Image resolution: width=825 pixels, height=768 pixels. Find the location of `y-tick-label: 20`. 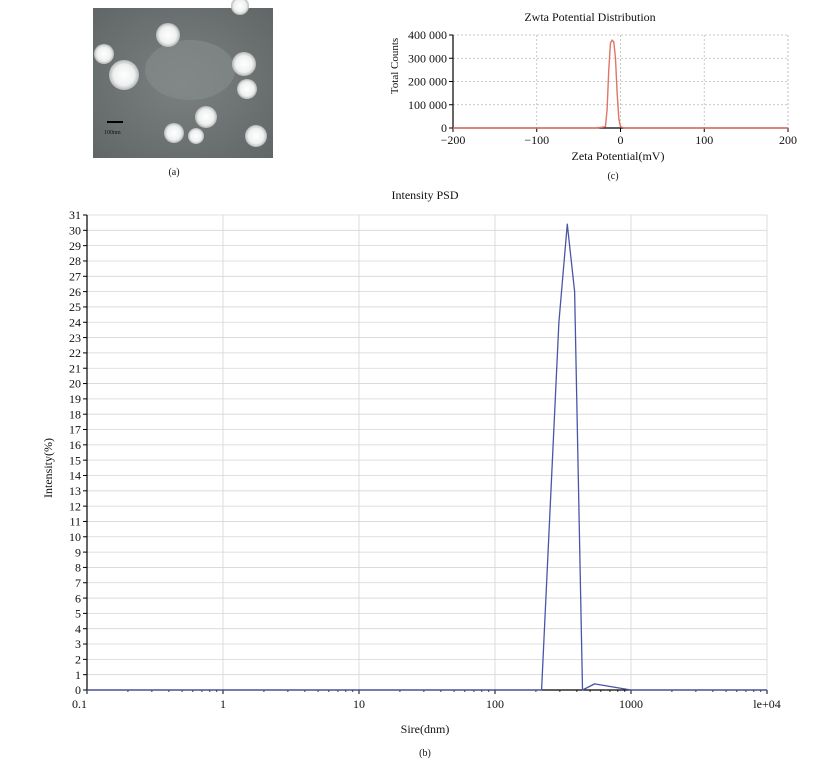

y-tick-label: 20 is located at coordinates (75, 384).